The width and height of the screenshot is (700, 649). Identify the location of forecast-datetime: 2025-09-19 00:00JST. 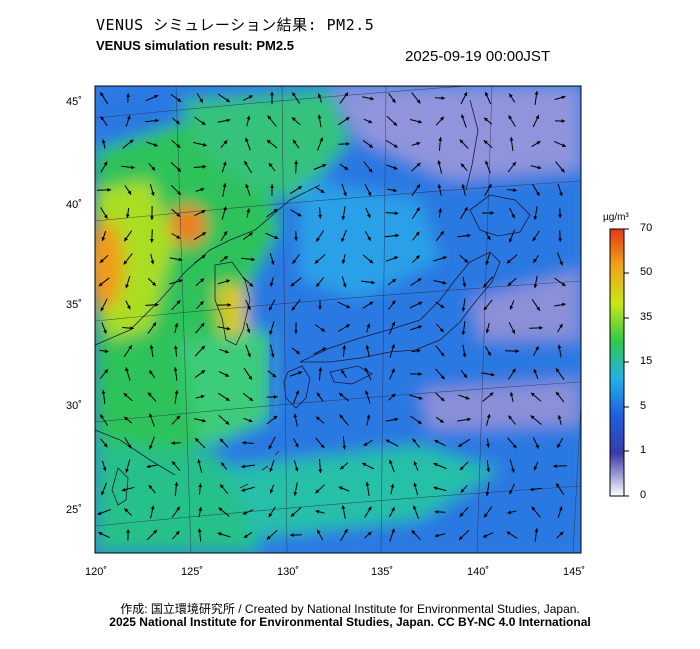
(478, 56).